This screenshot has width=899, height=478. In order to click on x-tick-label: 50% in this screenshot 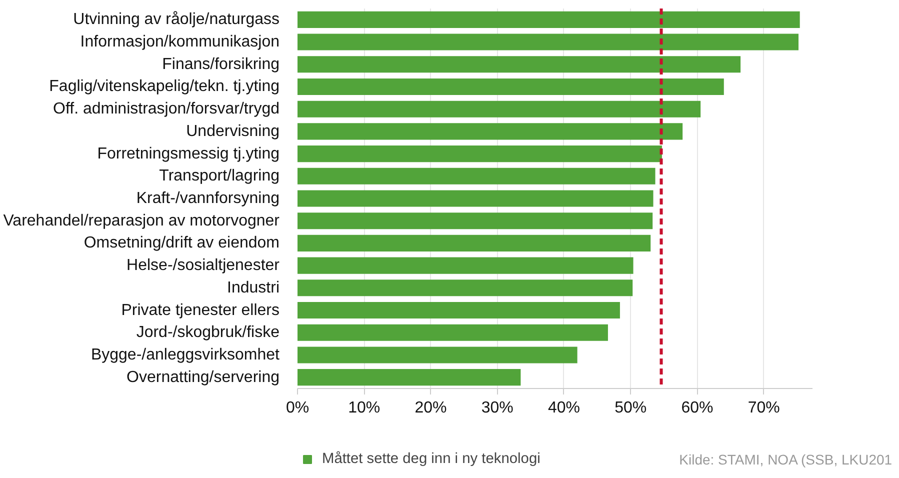, I will do `click(630, 408)`.